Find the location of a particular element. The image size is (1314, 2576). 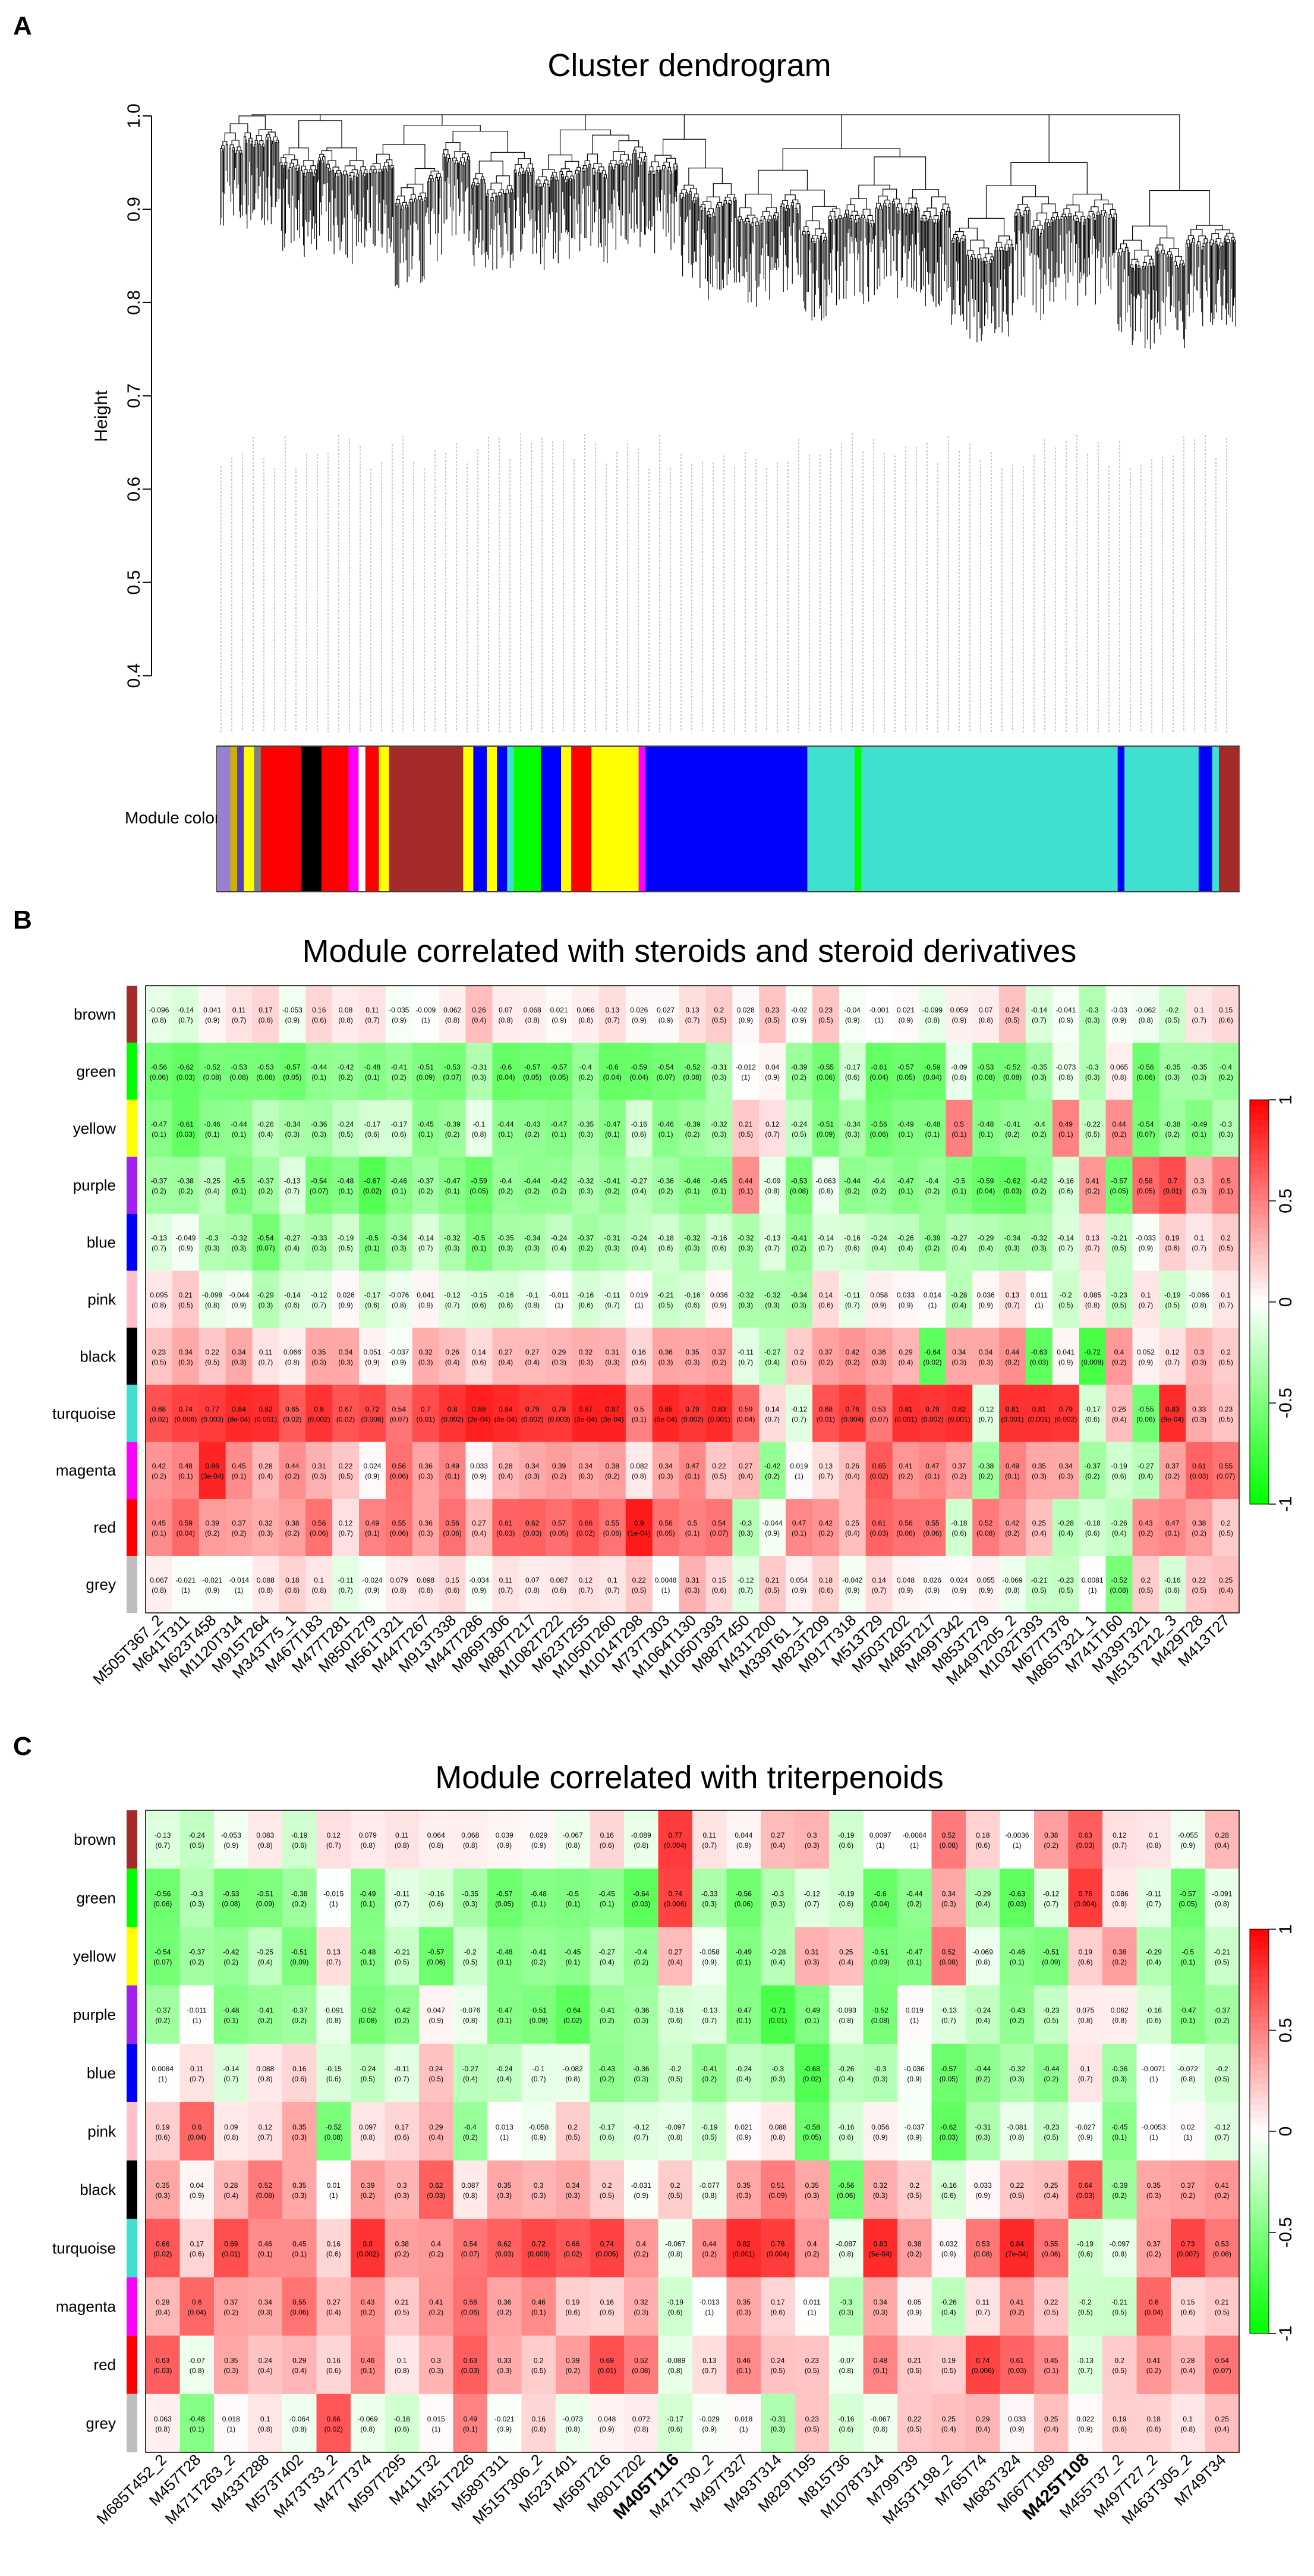

cell-correlation: 0.41 is located at coordinates (1222, 2185).